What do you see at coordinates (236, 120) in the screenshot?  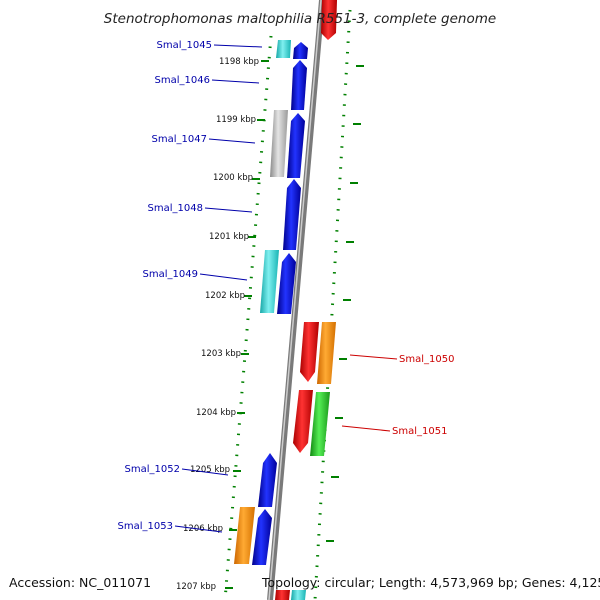 I see `kbp-label: 1199 kbp` at bounding box center [236, 120].